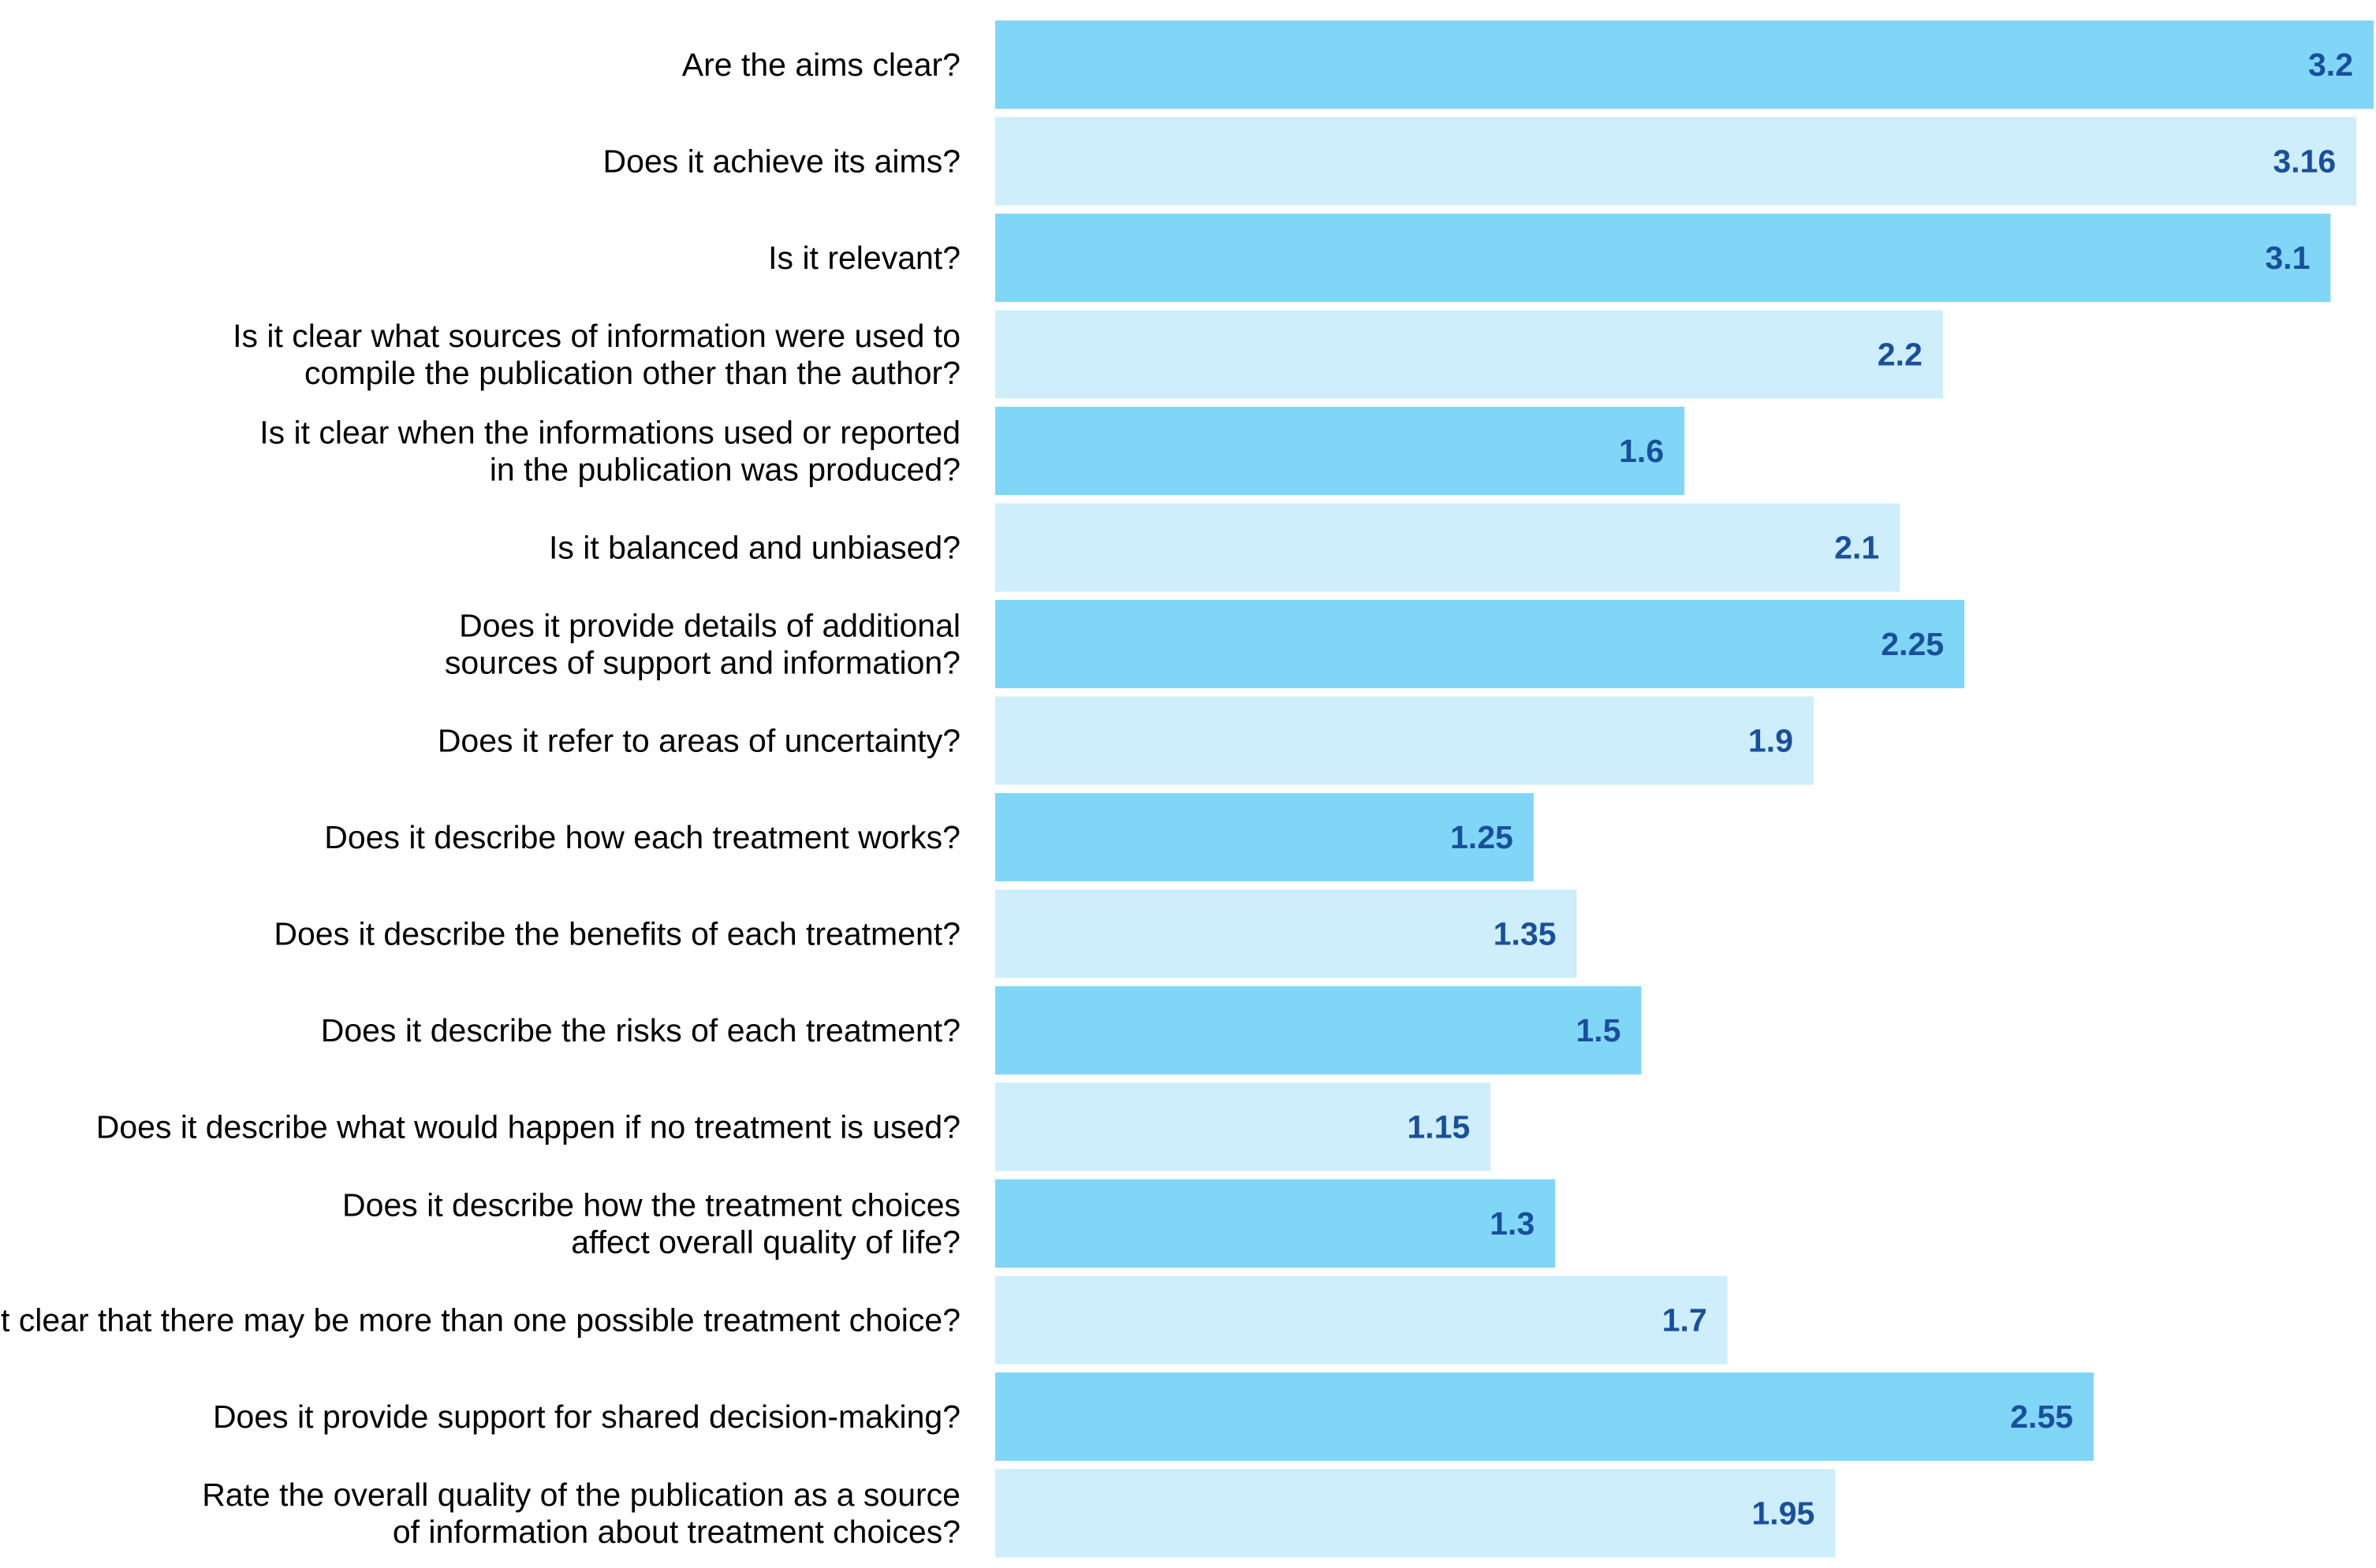 This screenshot has width=2376, height=1568. Describe the element at coordinates (1783, 1513) in the screenshot. I see `value-label: 1.95` at that location.